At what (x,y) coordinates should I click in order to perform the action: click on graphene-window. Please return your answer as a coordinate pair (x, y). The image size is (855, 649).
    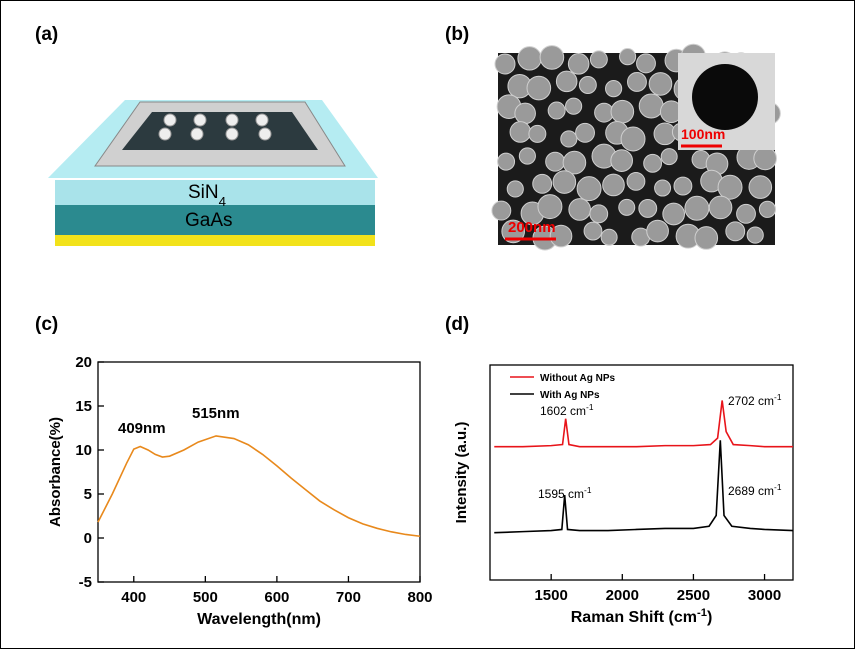
    Looking at the image, I should click on (220, 131).